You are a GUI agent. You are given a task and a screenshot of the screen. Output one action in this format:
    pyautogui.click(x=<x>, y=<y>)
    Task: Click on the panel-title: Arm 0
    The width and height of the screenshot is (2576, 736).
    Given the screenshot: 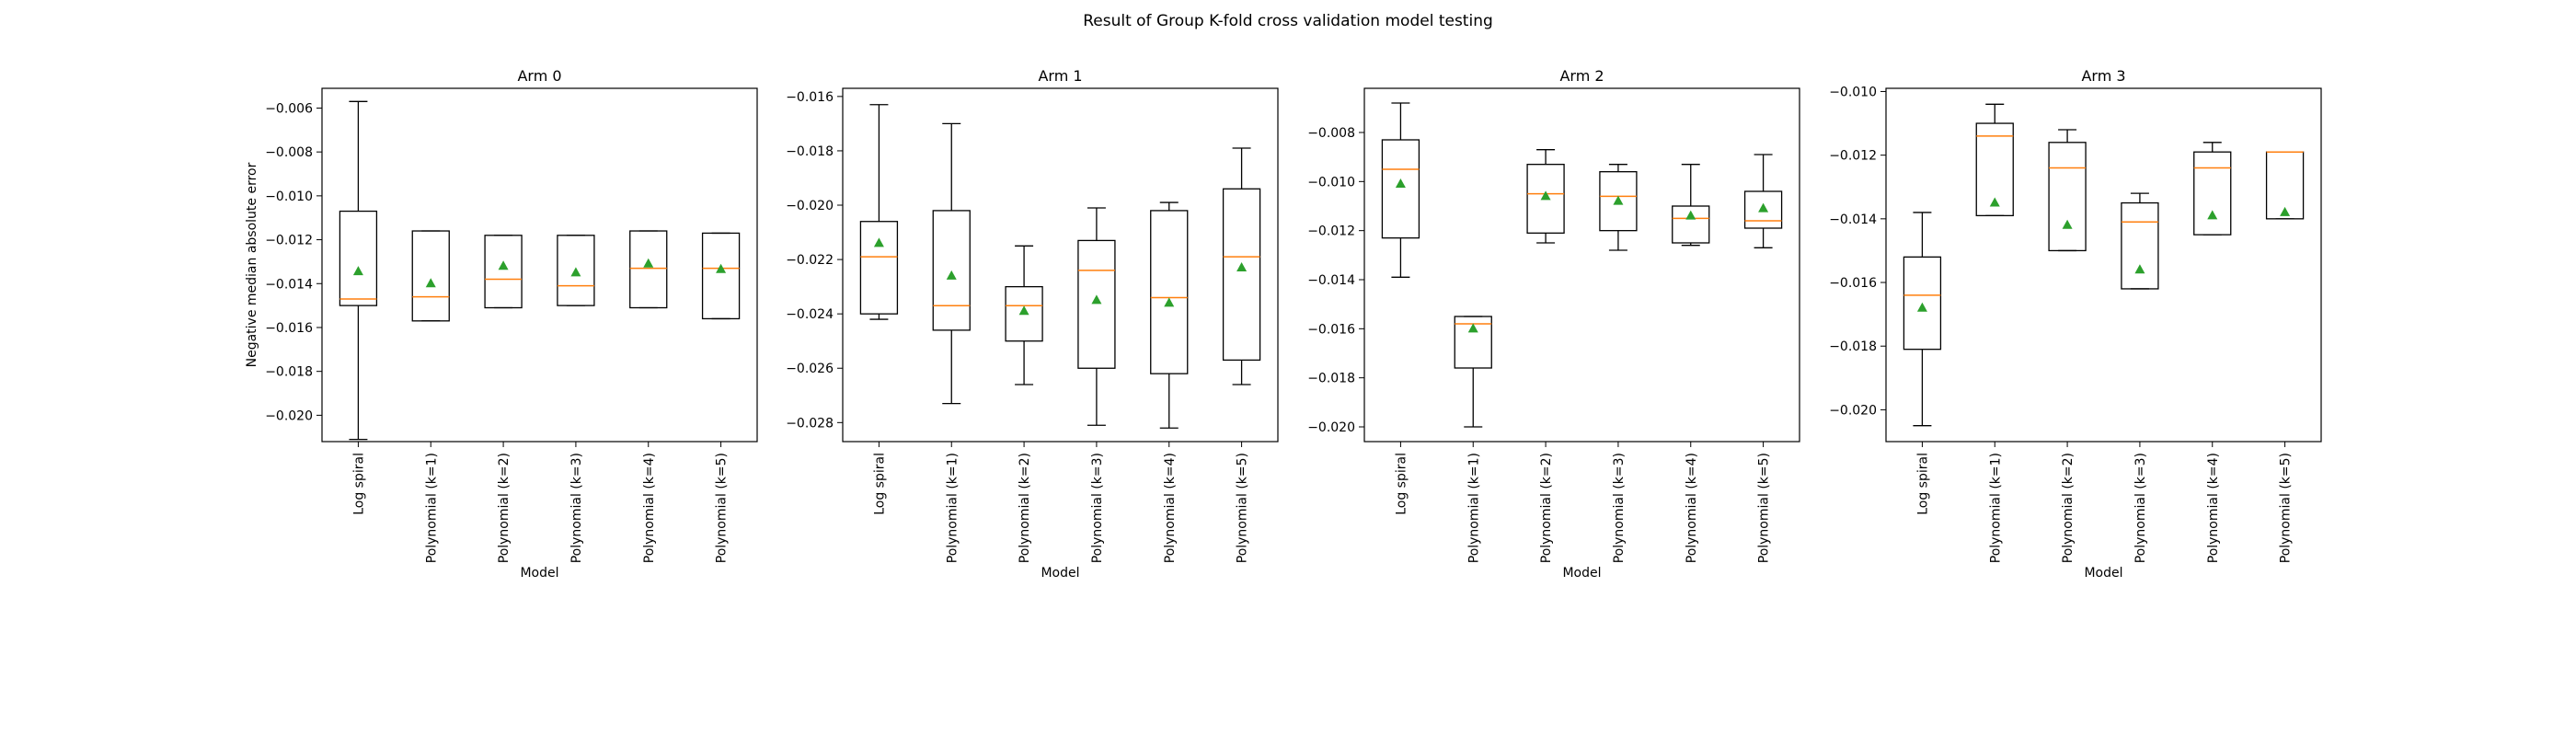 What is the action you would take?
    pyautogui.click(x=539, y=76)
    